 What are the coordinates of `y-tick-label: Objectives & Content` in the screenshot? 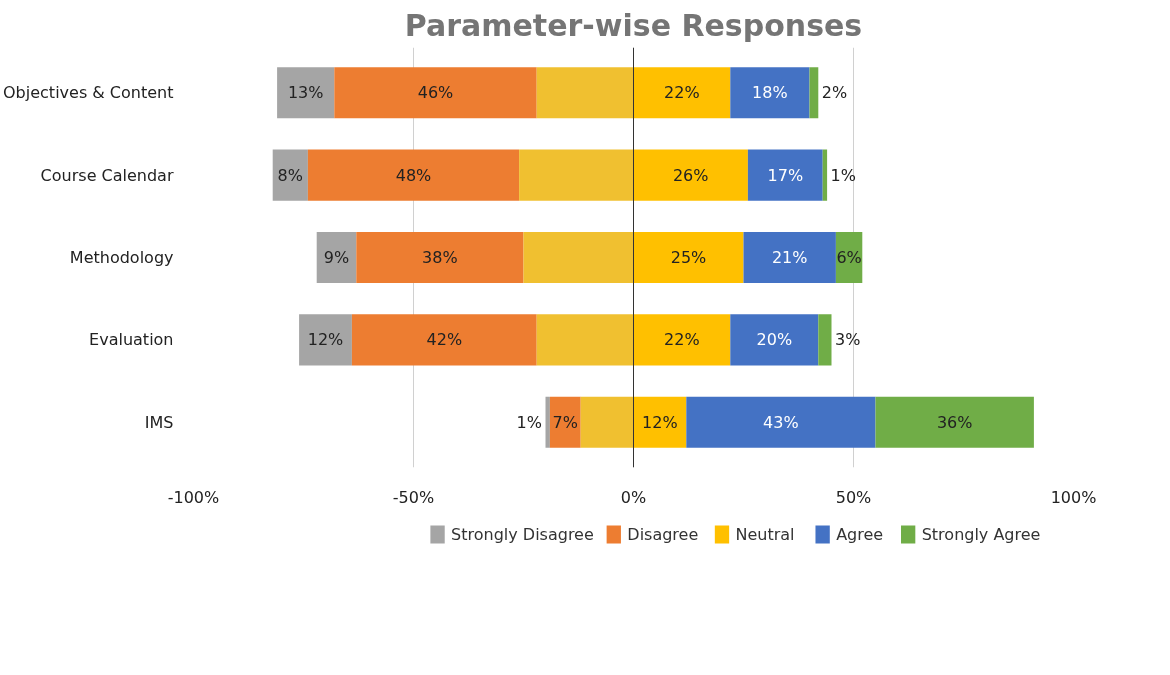 It's located at (88, 93).